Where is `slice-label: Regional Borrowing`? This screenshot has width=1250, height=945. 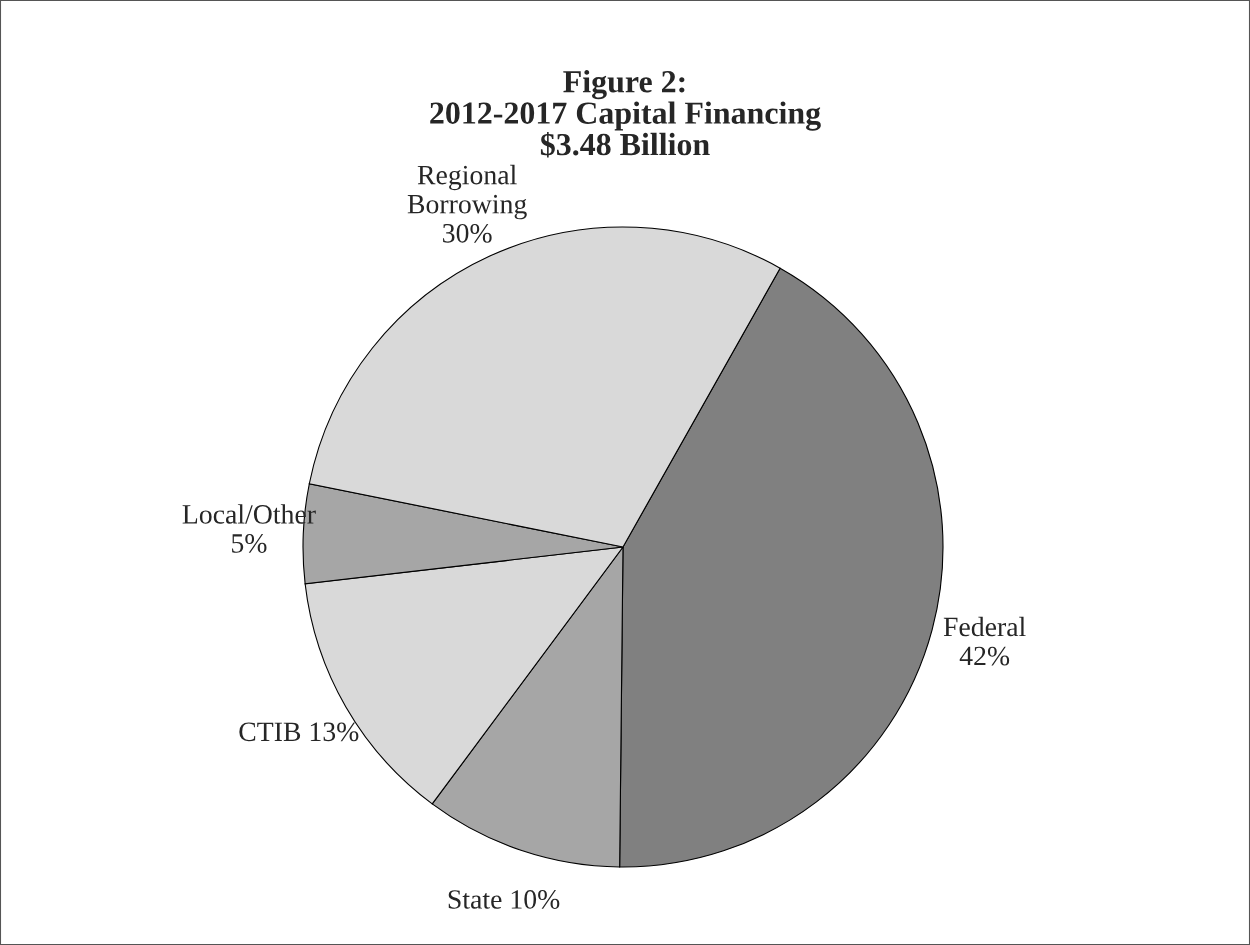 slice-label: Regional Borrowing is located at coordinates (467, 192).